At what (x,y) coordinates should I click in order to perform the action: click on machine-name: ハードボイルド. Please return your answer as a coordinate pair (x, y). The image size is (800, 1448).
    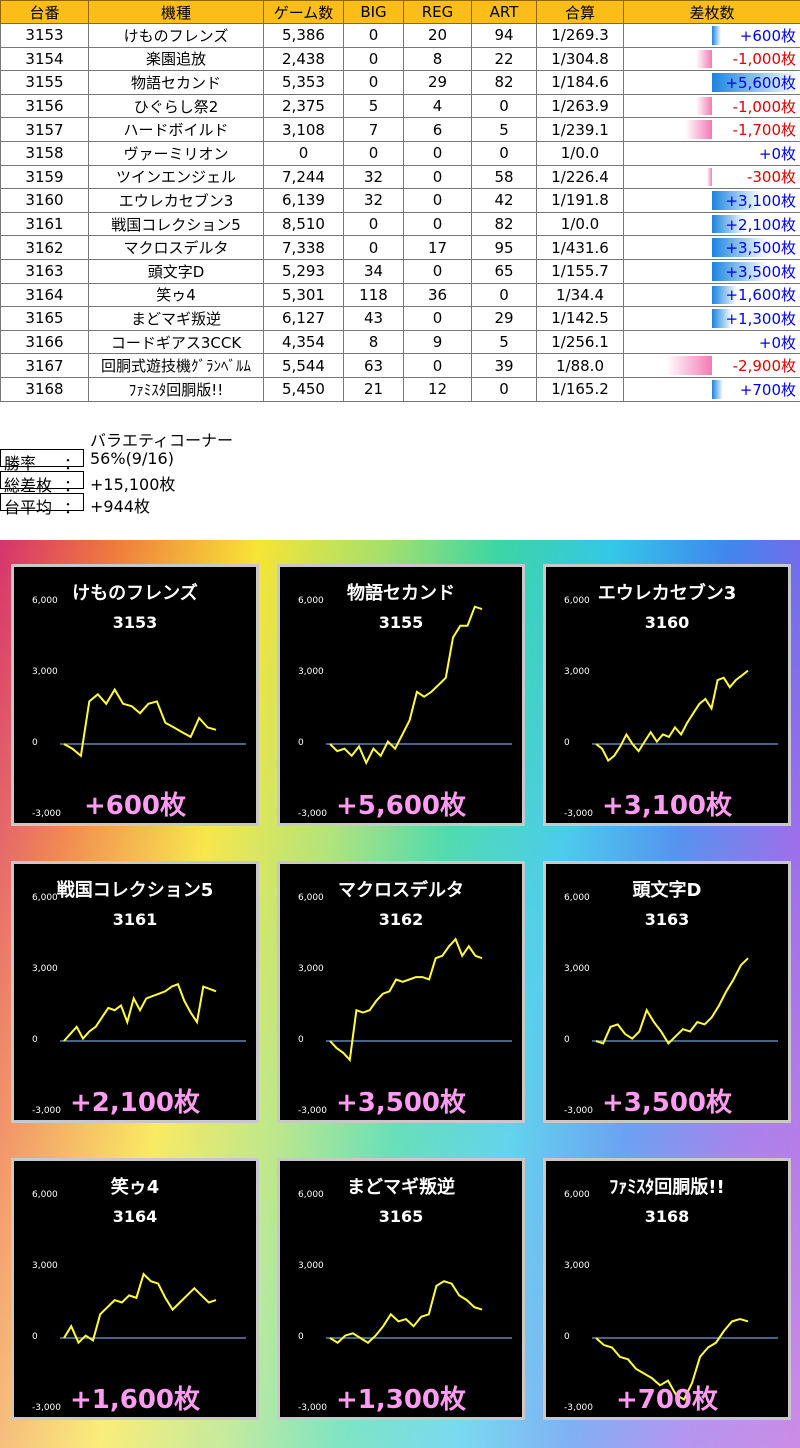
    Looking at the image, I should click on (176, 129).